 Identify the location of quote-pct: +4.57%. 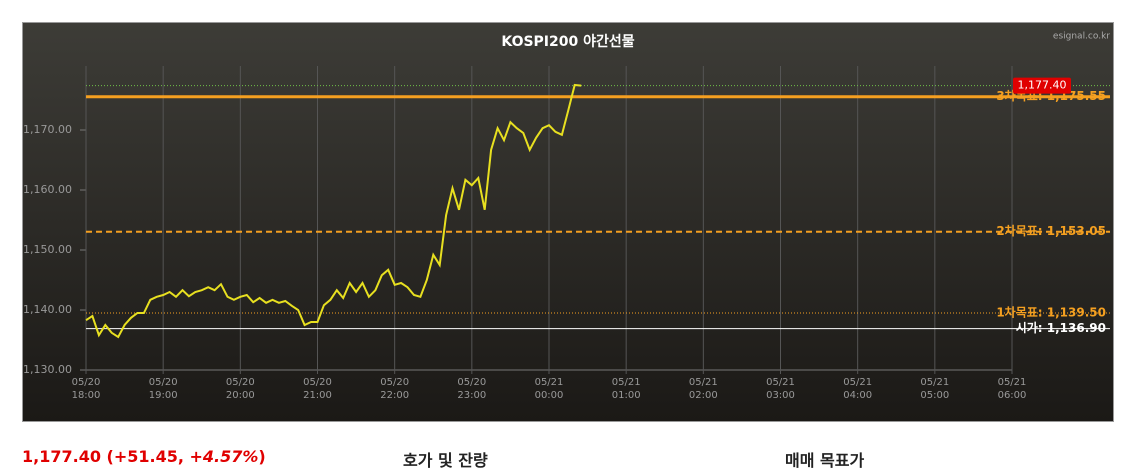
(224, 456).